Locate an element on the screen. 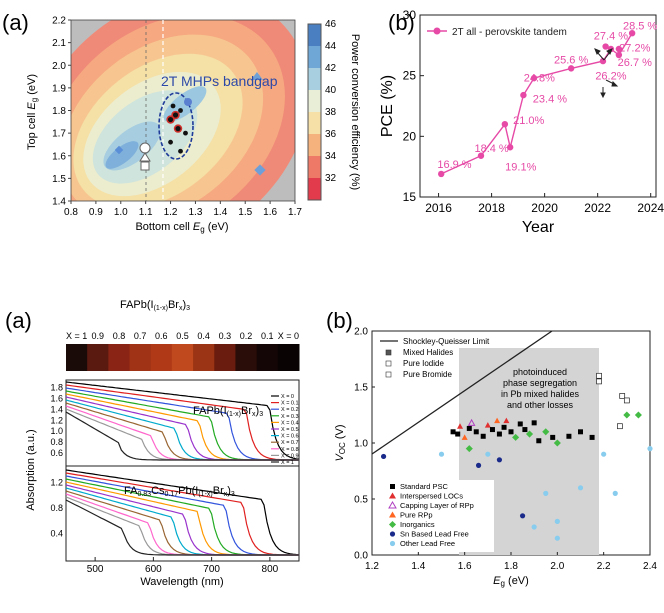  voc-y-tick-label: 1.0 is located at coordinates (361, 444).